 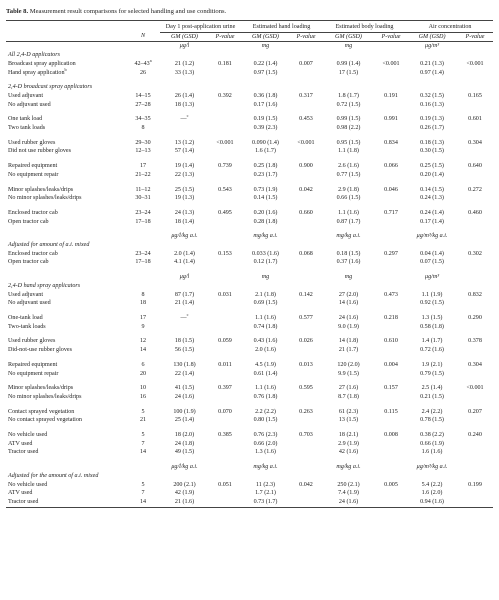 I want to click on cell: 0.397, so click(x=225, y=388).